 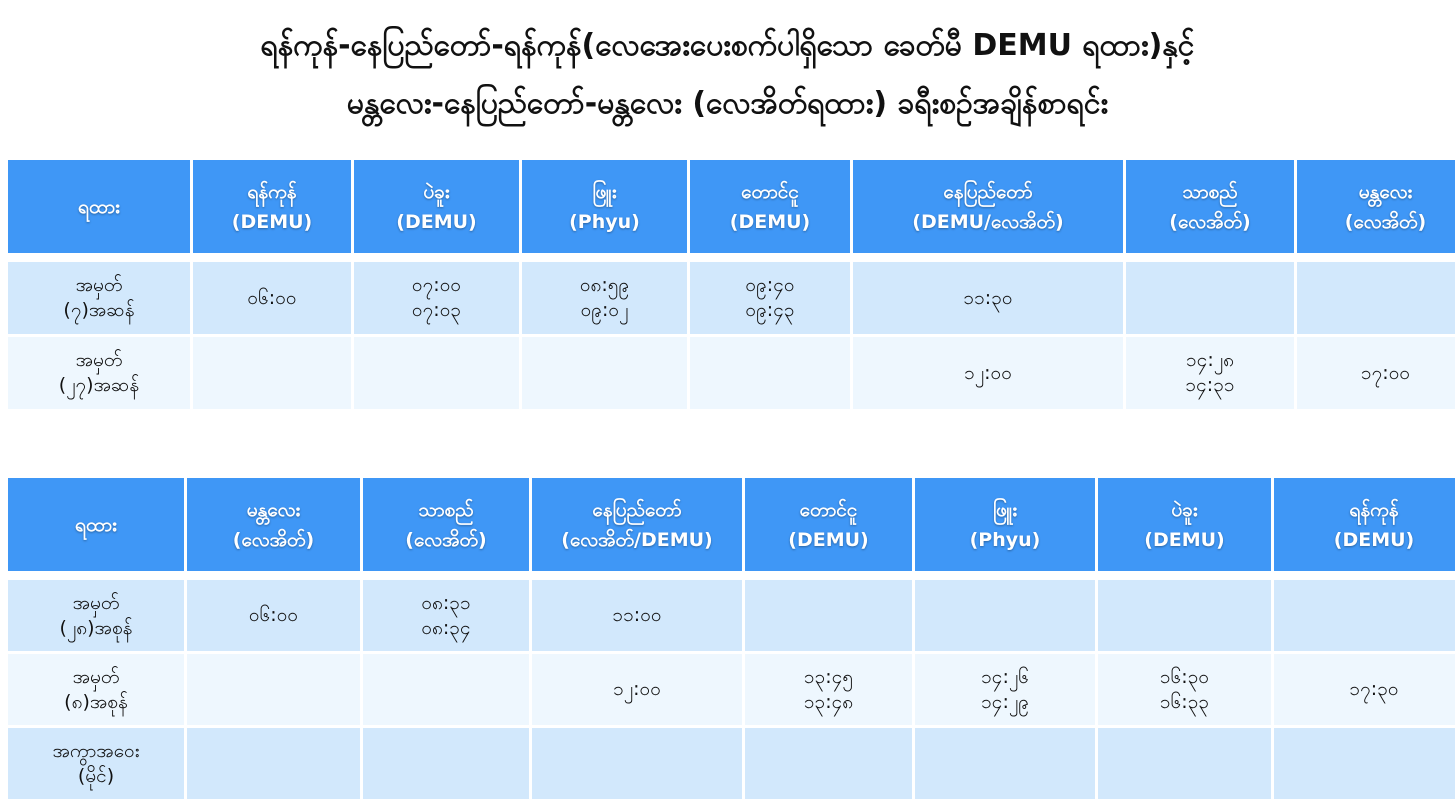 I want to click on train-label: အမှတ် (၈)အစုန်, so click(x=96, y=689).